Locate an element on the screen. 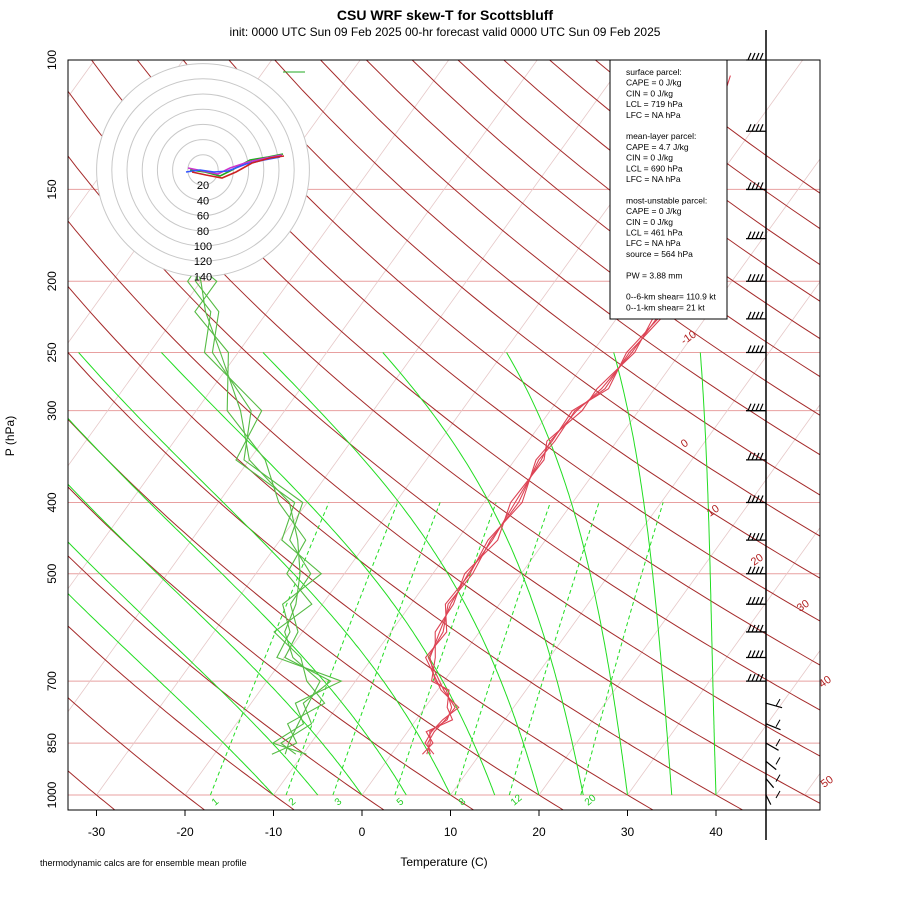 The image size is (900, 900). wind-barb-shaft is located at coordinates (771, 765).